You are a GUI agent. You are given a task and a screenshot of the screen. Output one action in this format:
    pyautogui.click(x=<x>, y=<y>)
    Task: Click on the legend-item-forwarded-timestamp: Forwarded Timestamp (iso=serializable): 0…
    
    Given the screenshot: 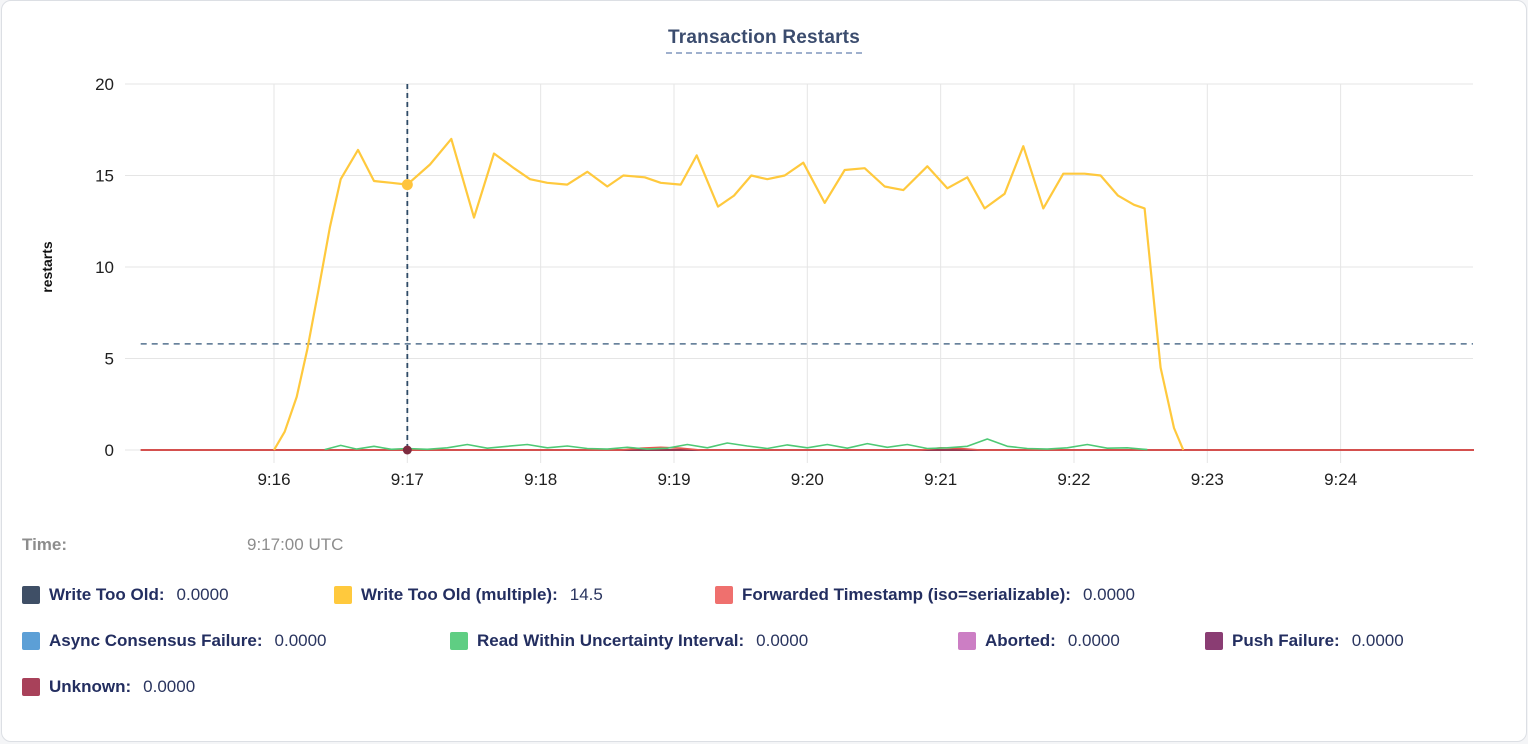 What is the action you would take?
    pyautogui.click(x=925, y=595)
    